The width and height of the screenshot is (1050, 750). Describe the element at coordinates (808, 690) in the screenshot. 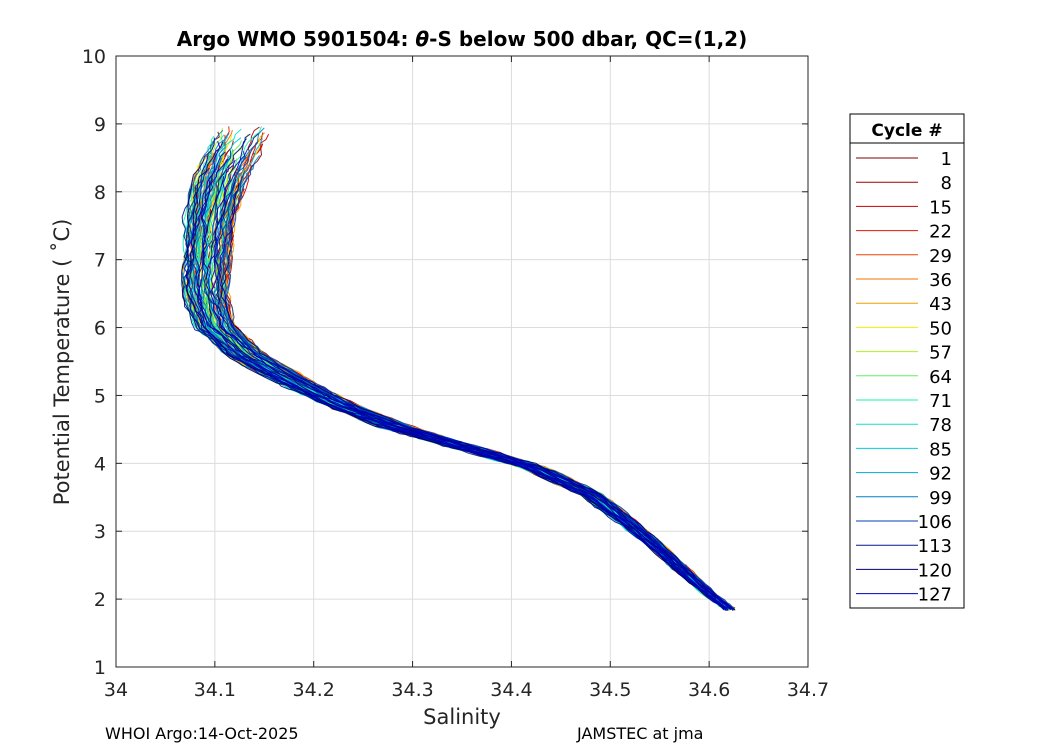

I see `x-tick-label: 34.7` at that location.